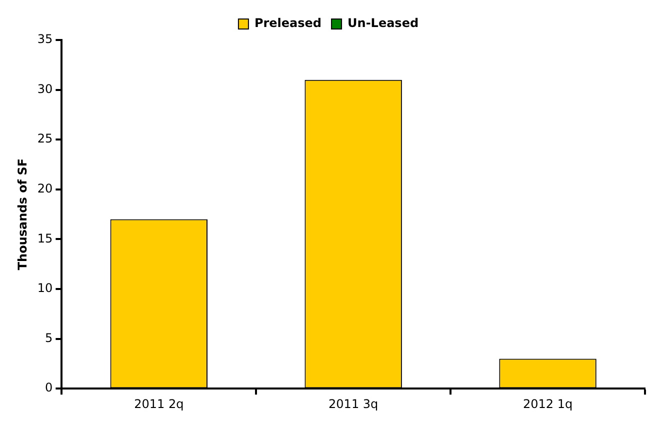  What do you see at coordinates (49, 337) in the screenshot?
I see `y-tick-label: 5` at bounding box center [49, 337].